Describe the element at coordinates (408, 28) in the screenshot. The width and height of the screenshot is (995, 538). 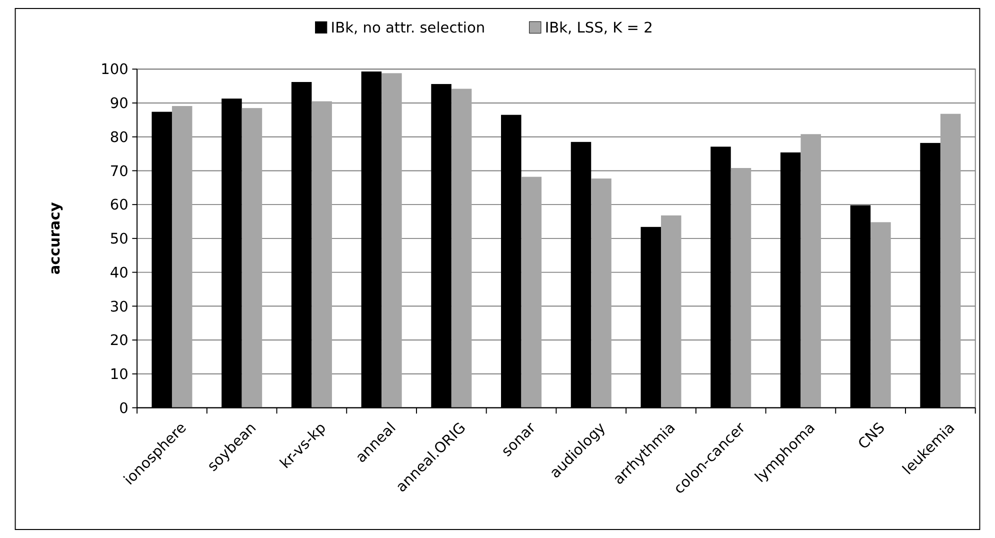
I see `legend-label: IBk, no attr. selection` at that location.